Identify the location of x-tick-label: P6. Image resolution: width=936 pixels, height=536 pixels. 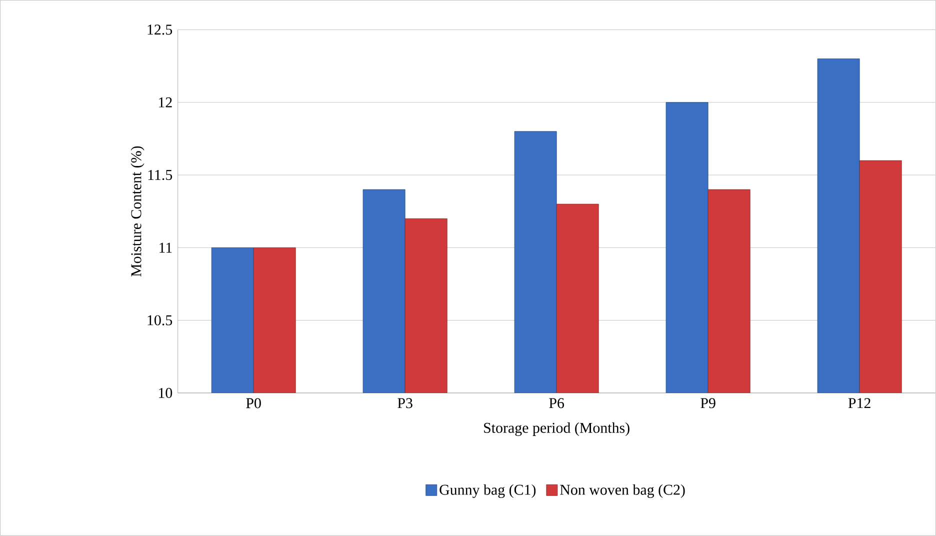
(556, 403).